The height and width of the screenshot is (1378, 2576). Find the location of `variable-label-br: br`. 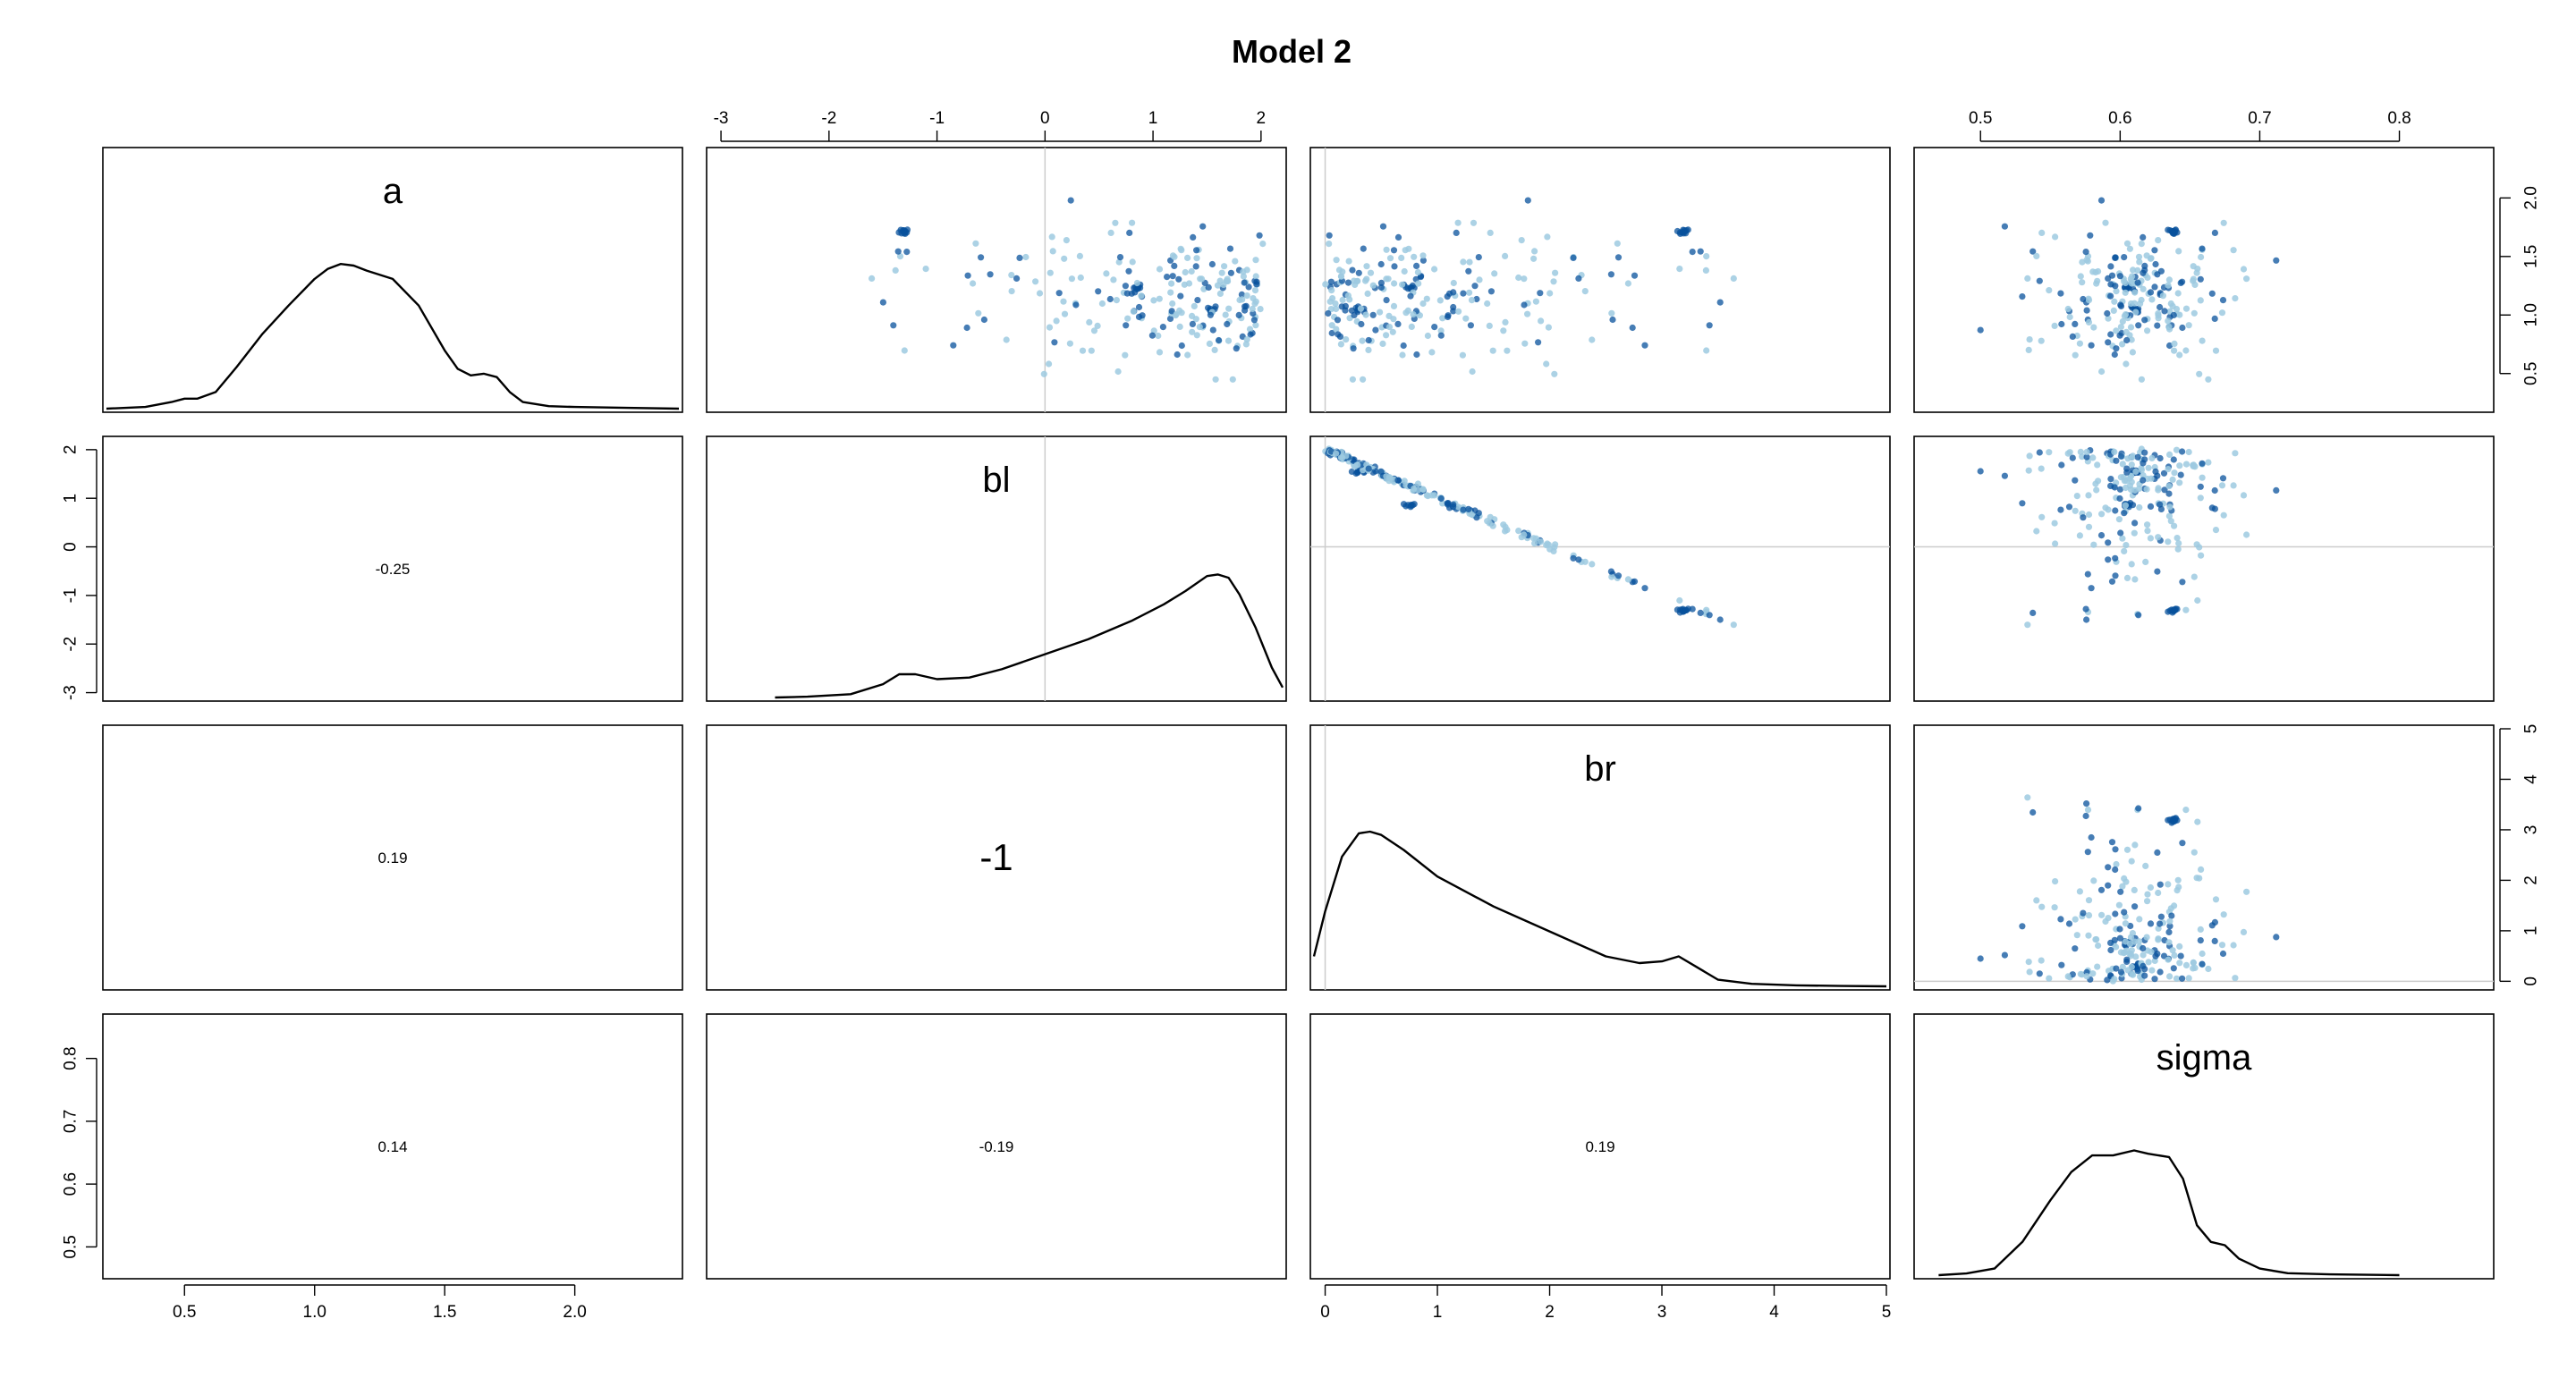

variable-label-br: br is located at coordinates (1600, 769).